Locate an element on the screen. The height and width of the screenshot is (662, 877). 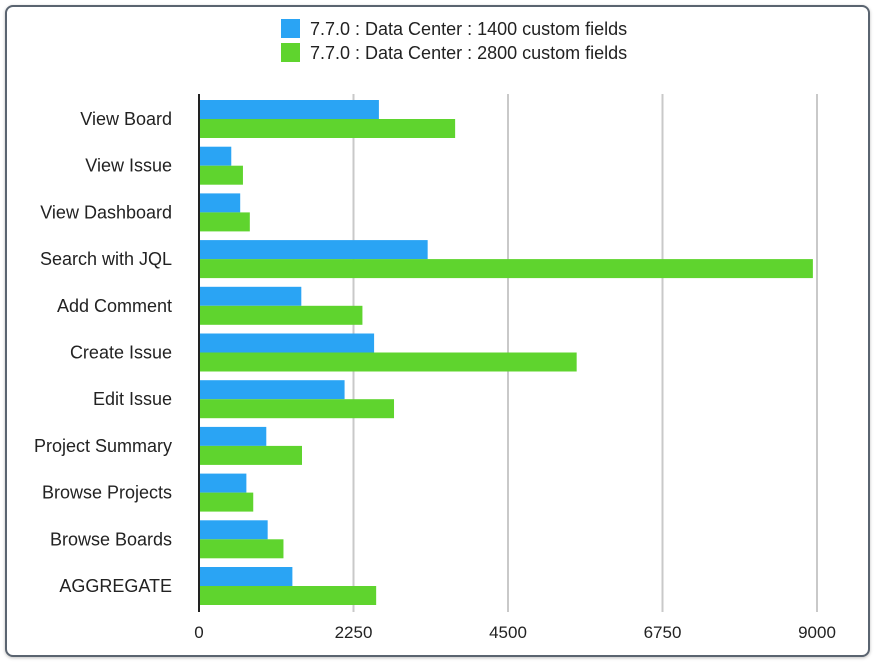
category-label: Add Comment is located at coordinates (114, 306).